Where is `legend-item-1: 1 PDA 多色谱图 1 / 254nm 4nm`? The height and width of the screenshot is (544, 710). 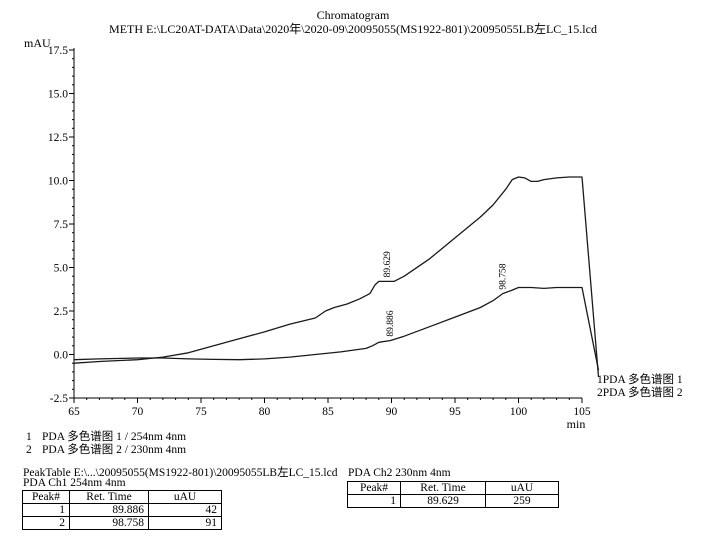
legend-item-1: 1 PDA 多色谱图 1 / 254nm 4nm is located at coordinates (106, 437).